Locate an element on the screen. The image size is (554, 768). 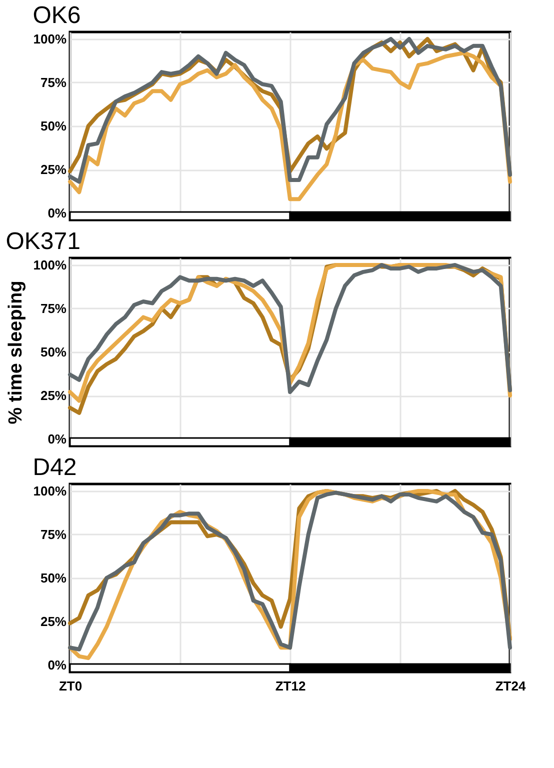
chart-title: OK371 is located at coordinates (43, 241).